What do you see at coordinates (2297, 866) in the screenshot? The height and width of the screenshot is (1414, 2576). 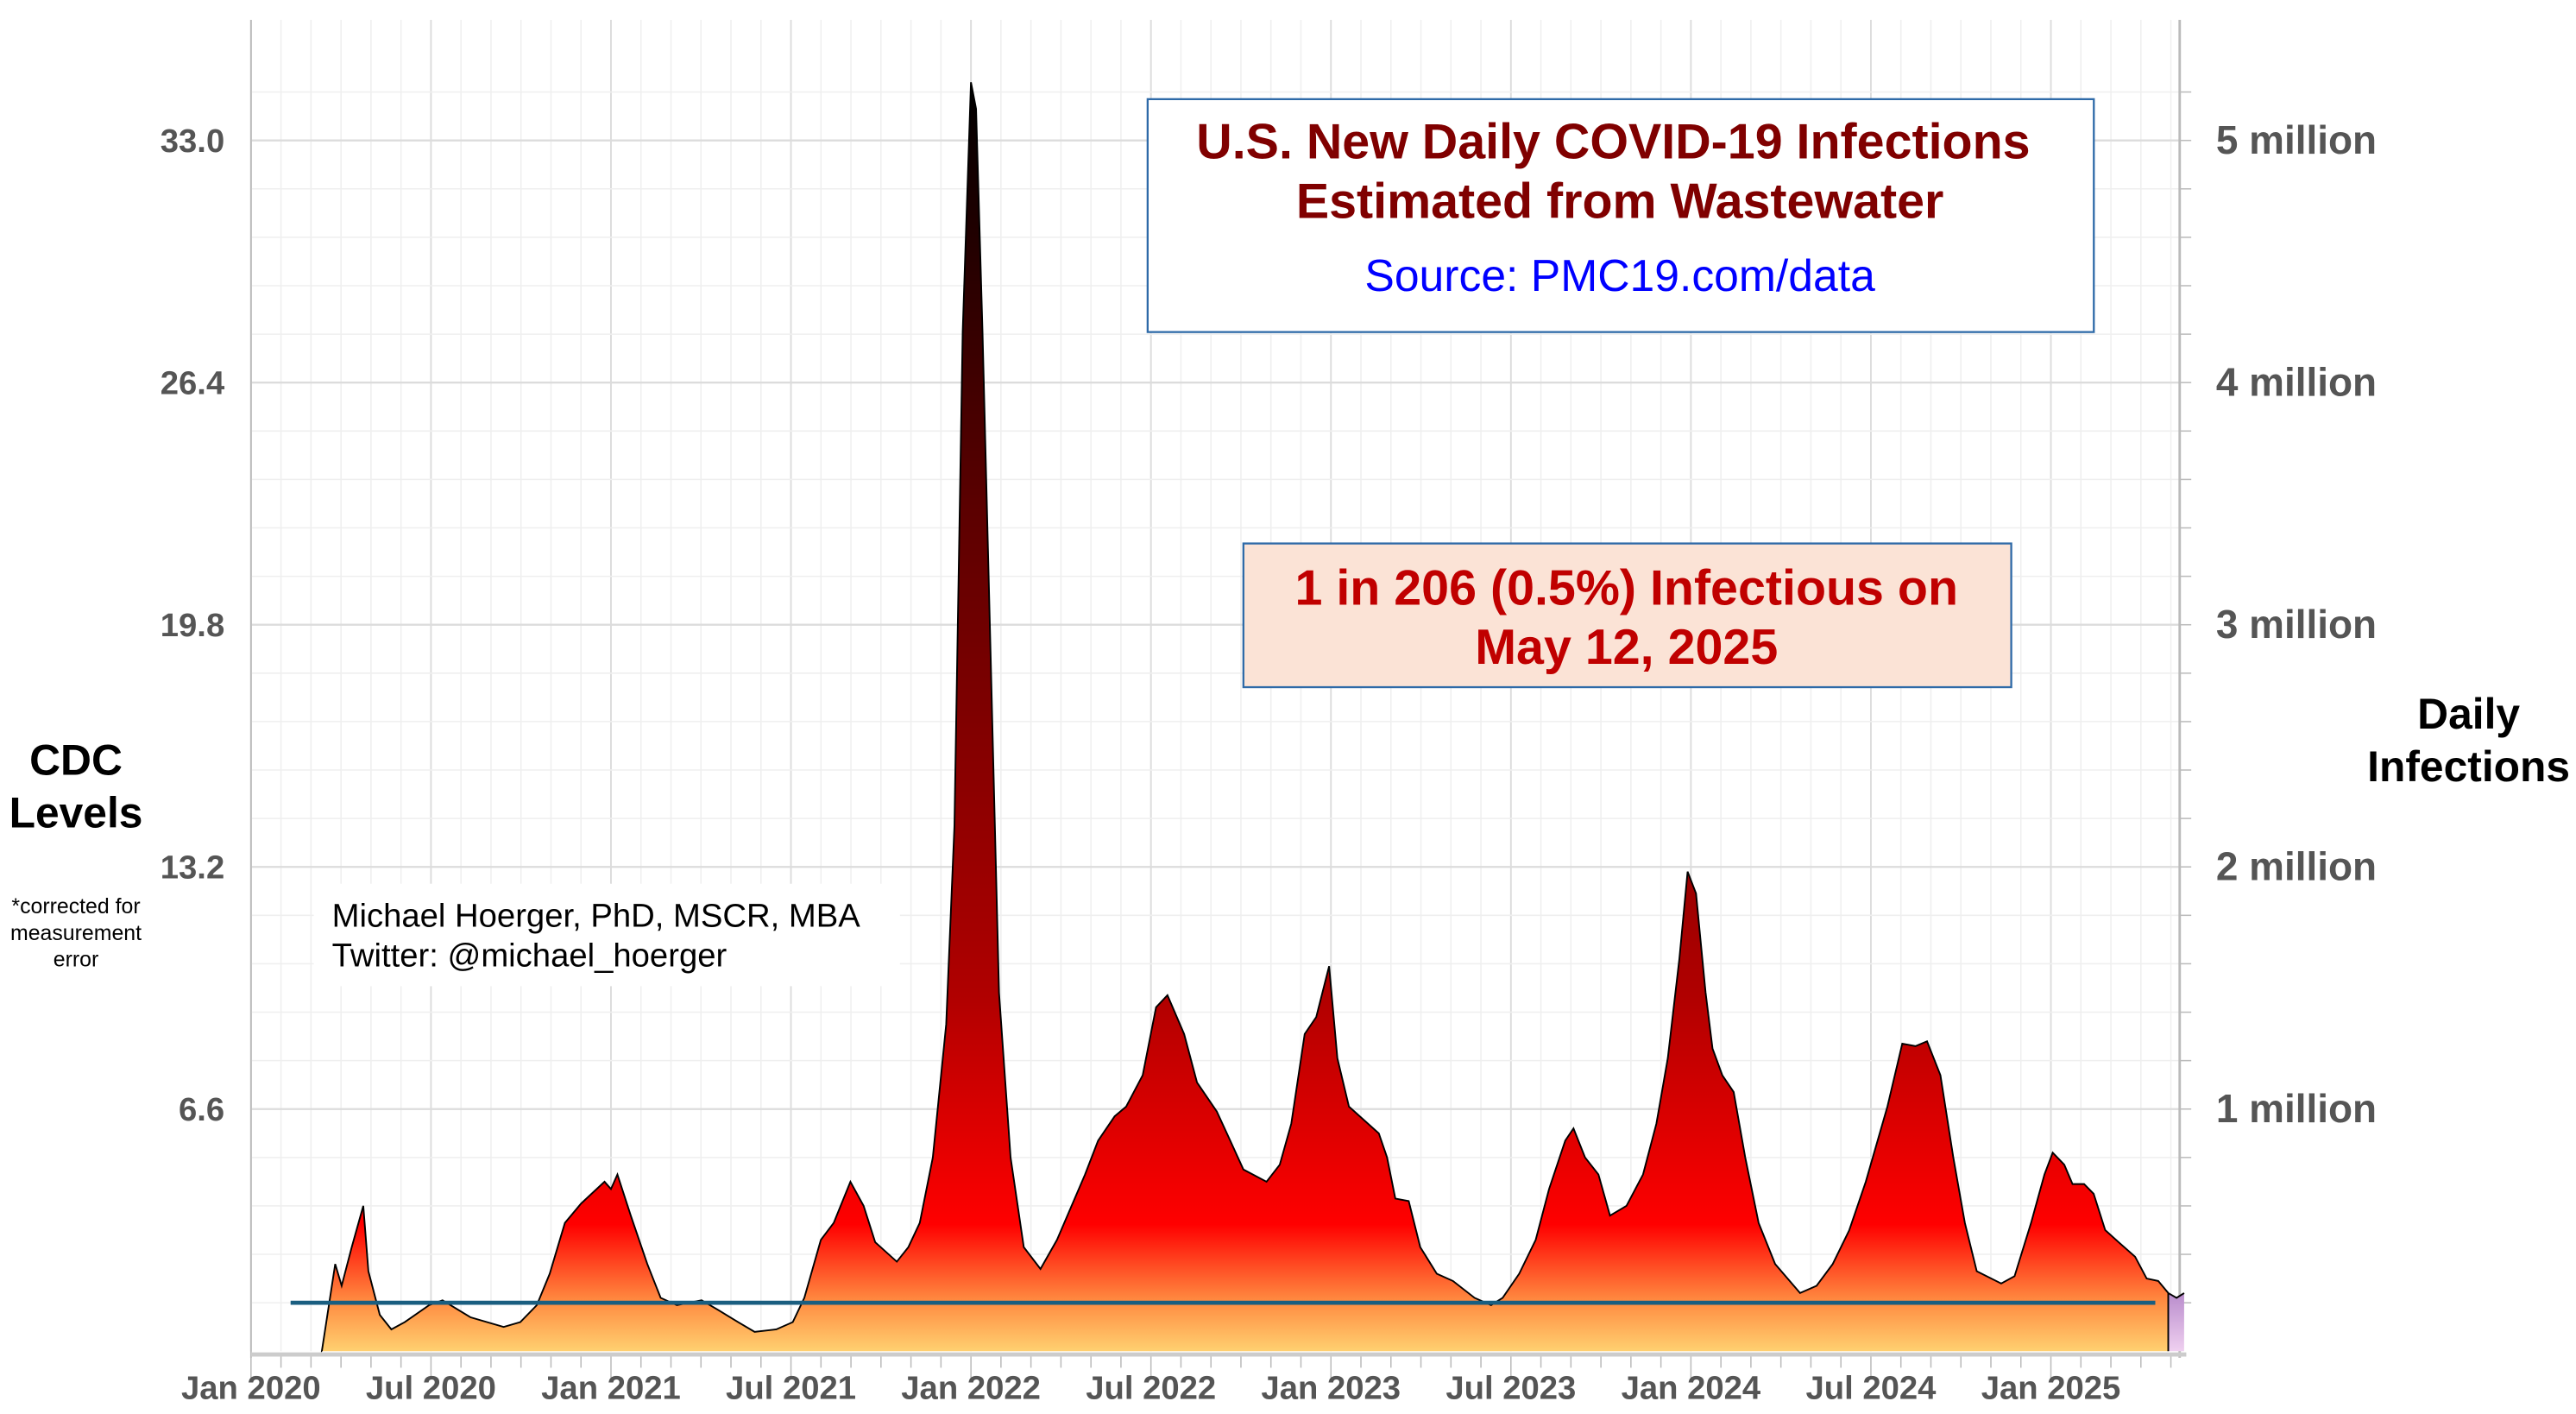 I see `right-tick-label: 2 million` at bounding box center [2297, 866].